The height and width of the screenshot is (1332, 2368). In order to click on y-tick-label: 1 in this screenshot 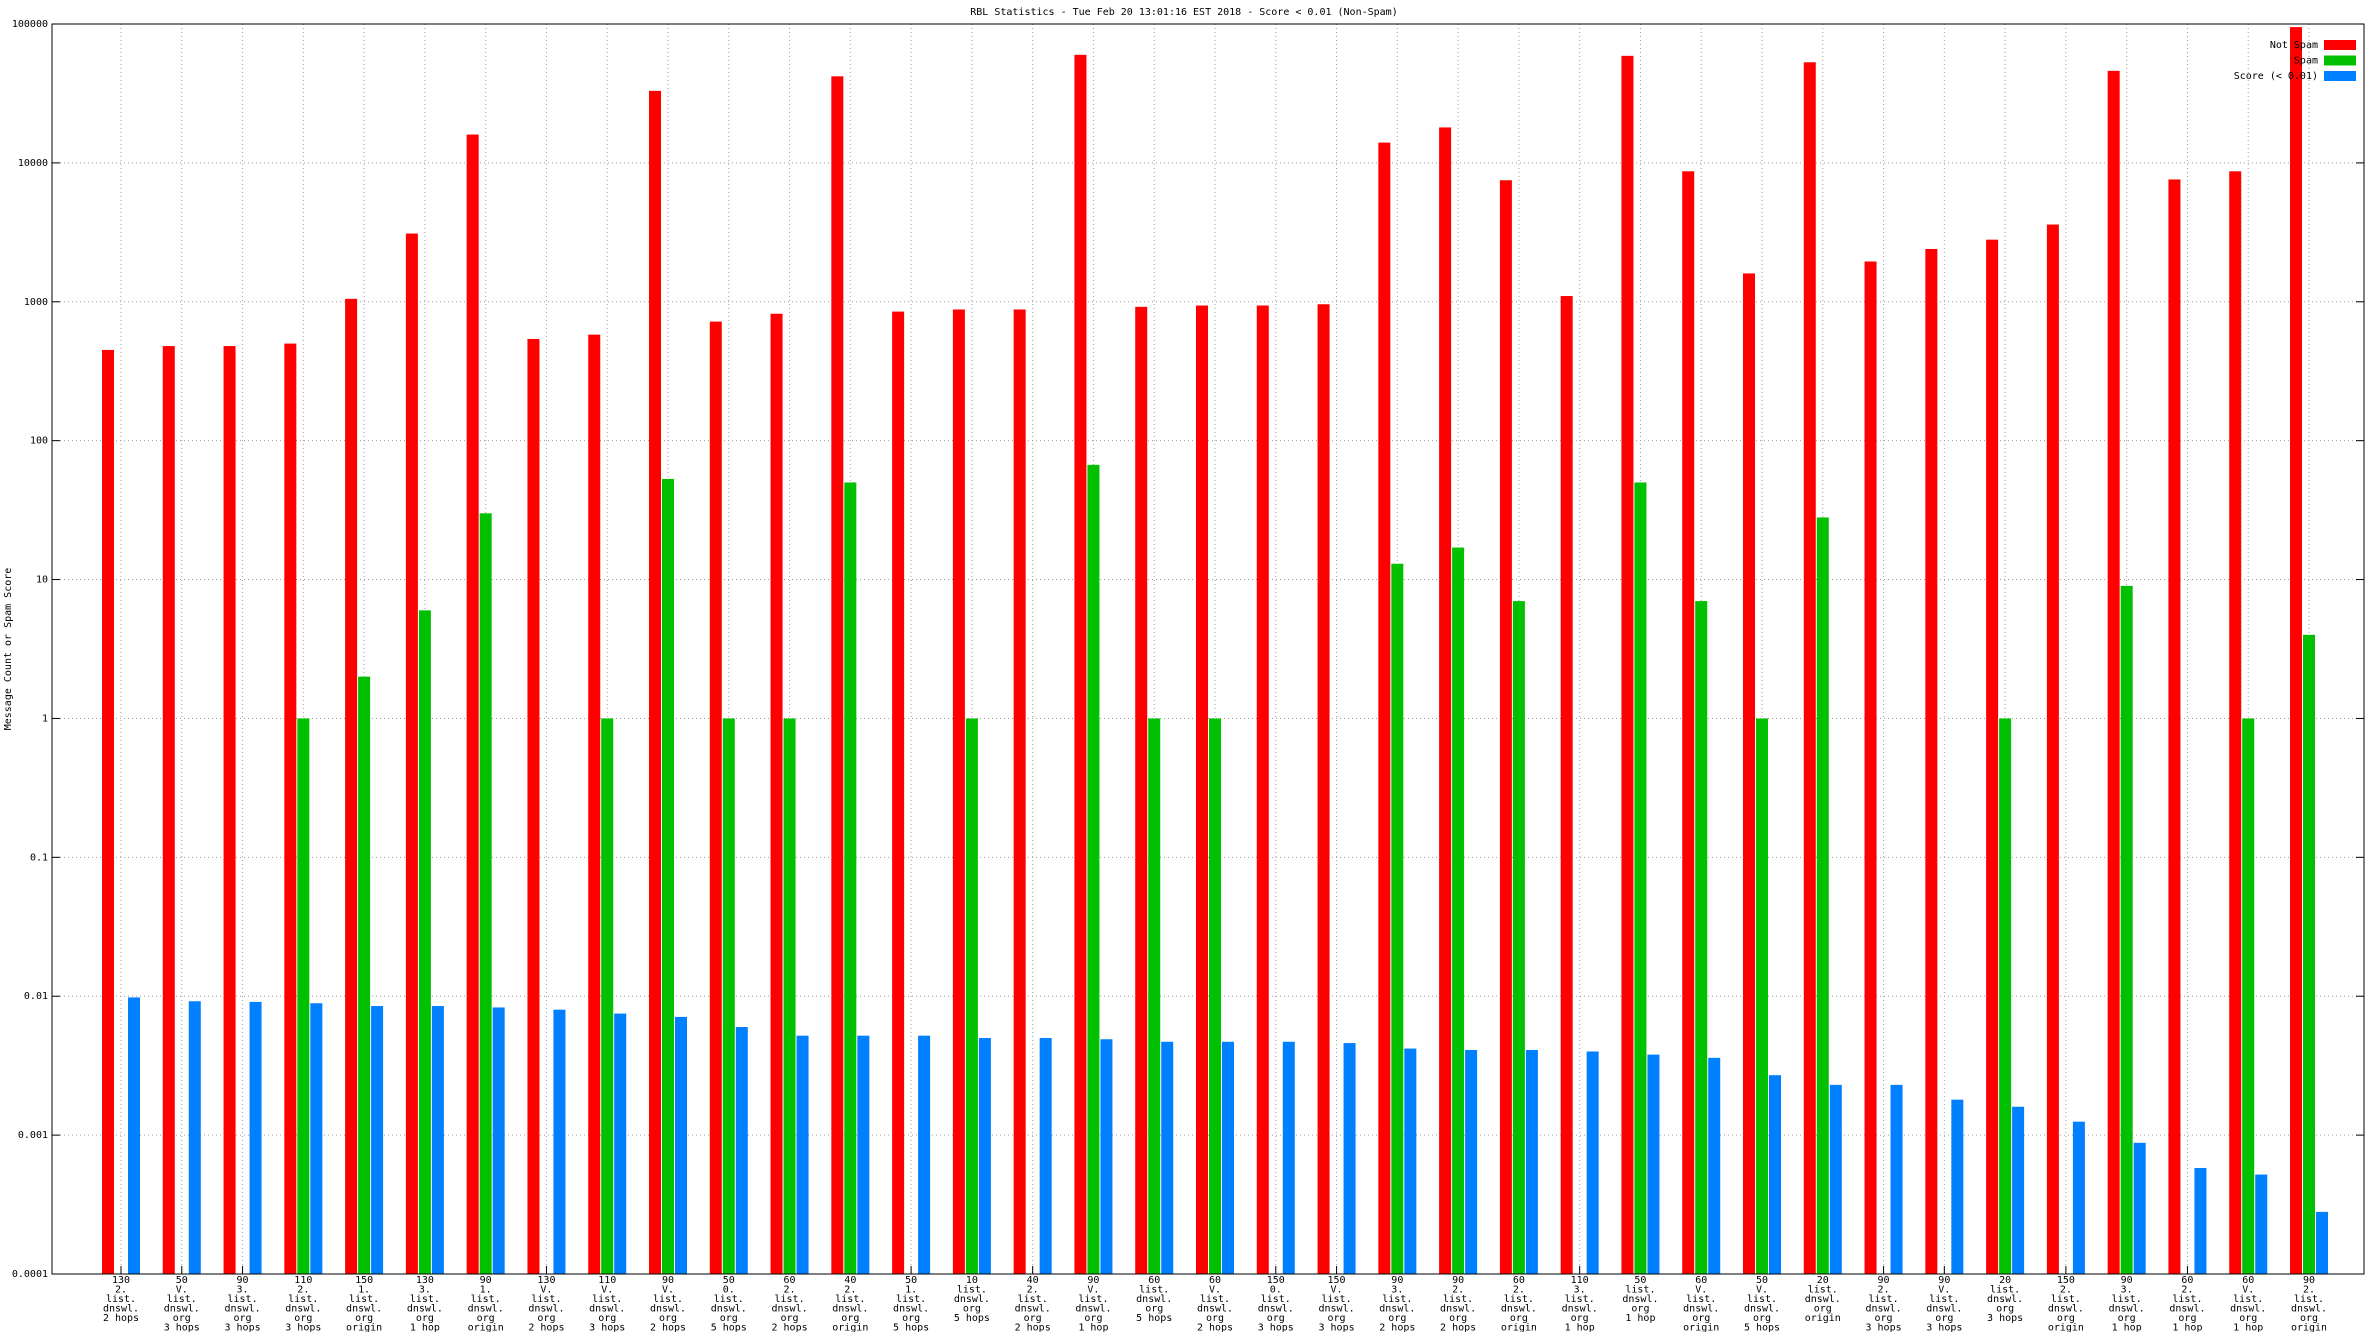, I will do `click(45, 718)`.